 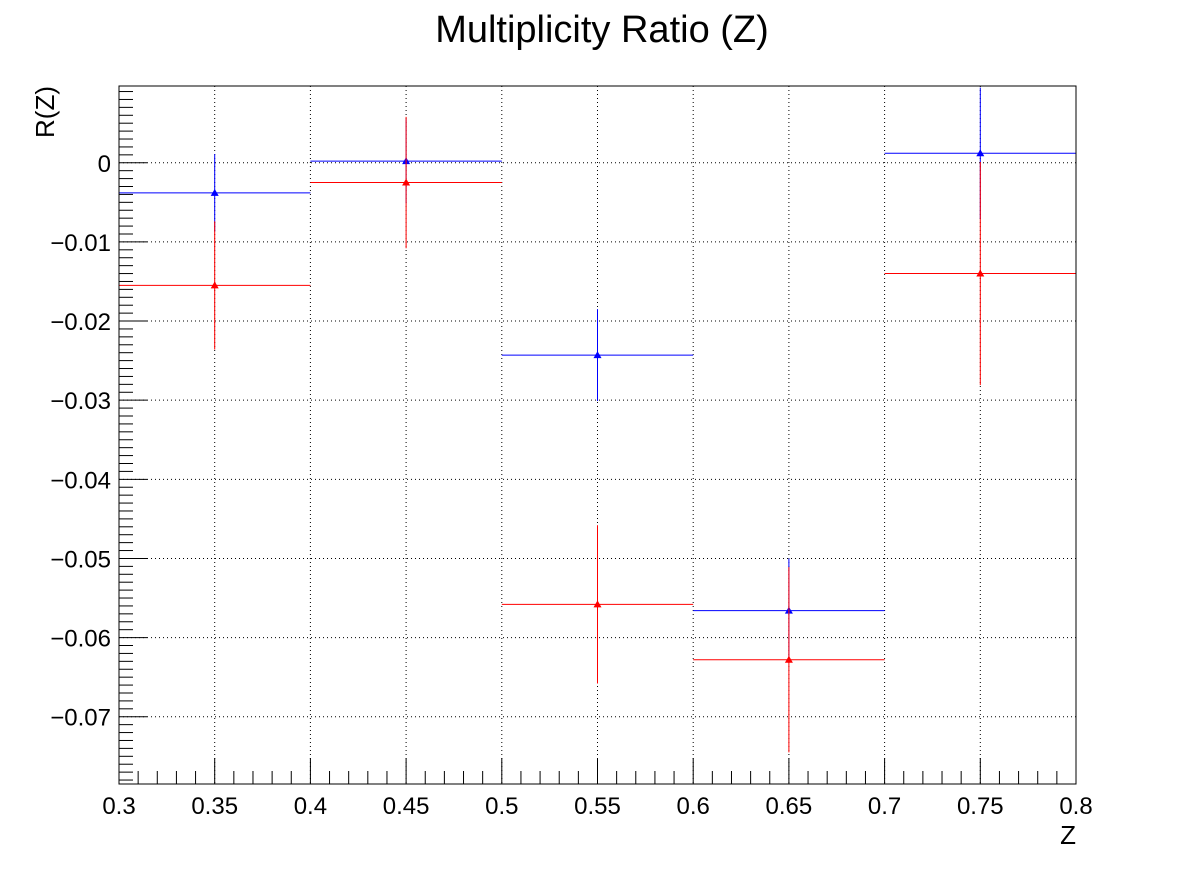 I want to click on x-tick-label: 0.5, so click(x=501, y=806).